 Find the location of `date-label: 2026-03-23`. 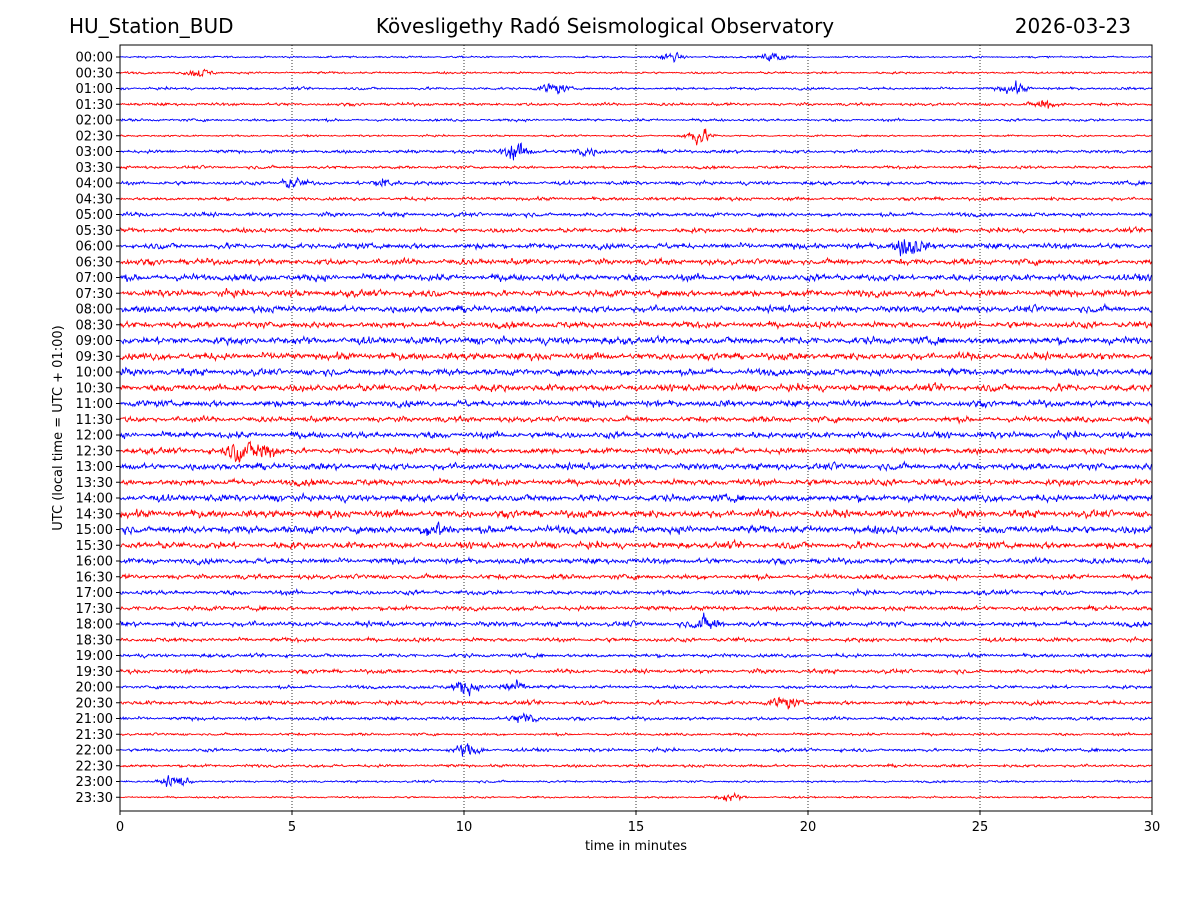

date-label: 2026-03-23 is located at coordinates (1072, 26).